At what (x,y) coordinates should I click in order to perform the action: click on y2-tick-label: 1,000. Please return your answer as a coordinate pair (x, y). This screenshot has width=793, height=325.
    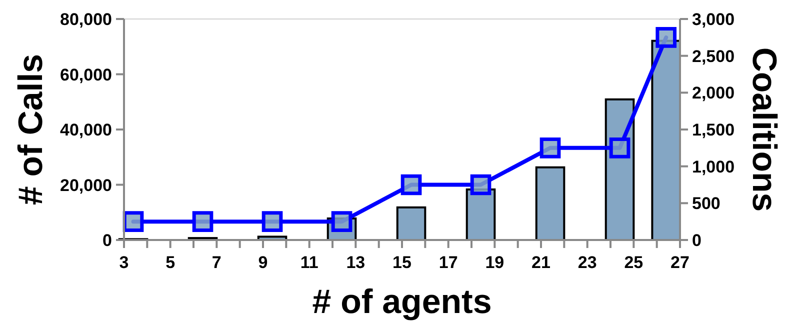
    Looking at the image, I should click on (713, 166).